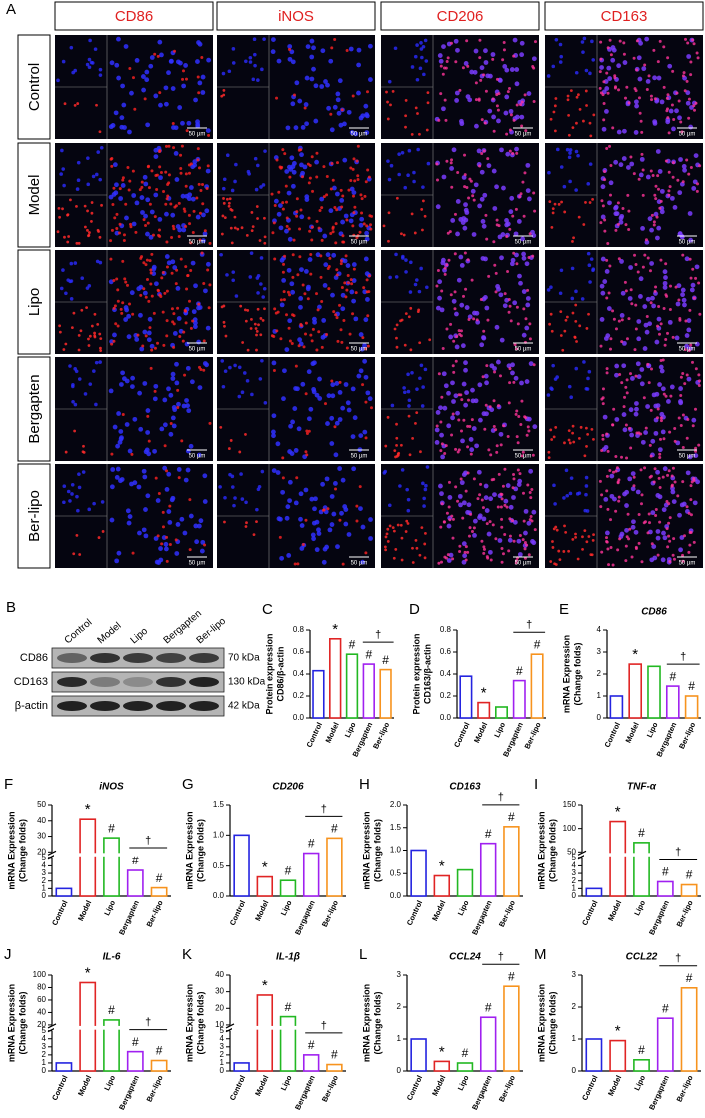  I want to click on scale-bar-label: 50 µm, so click(359, 457).